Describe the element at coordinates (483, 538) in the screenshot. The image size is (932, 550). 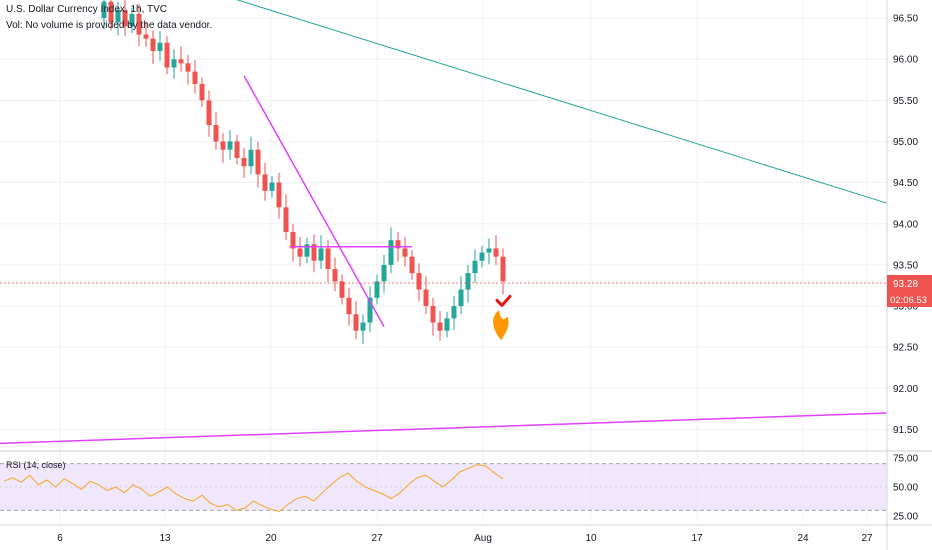
I see `time-tick-label: Aug` at that location.